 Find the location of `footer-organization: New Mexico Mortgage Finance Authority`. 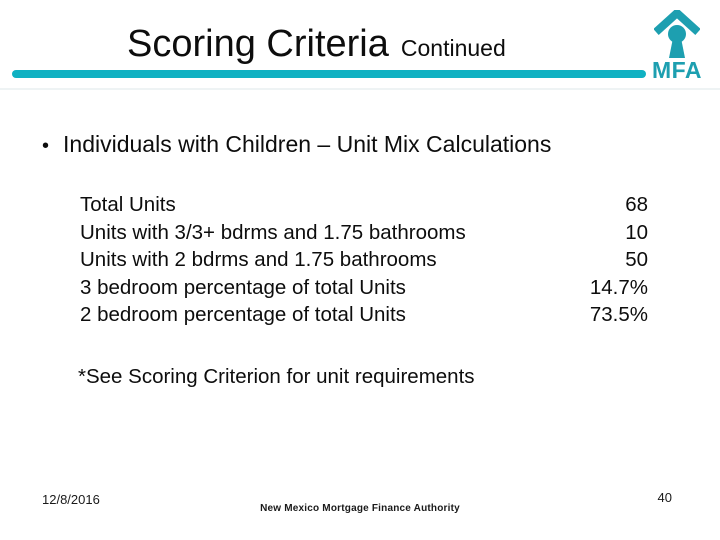

footer-organization: New Mexico Mortgage Finance Authority is located at coordinates (360, 508).